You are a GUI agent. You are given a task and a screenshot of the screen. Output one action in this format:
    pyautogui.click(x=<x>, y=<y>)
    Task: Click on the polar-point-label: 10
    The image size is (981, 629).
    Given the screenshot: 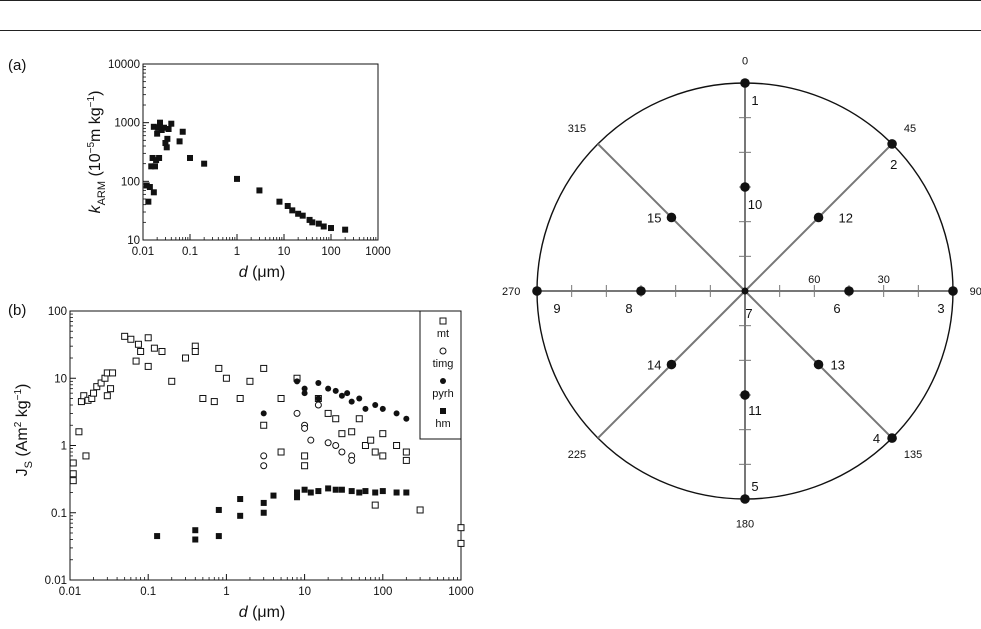 What is the action you would take?
    pyautogui.click(x=755, y=204)
    